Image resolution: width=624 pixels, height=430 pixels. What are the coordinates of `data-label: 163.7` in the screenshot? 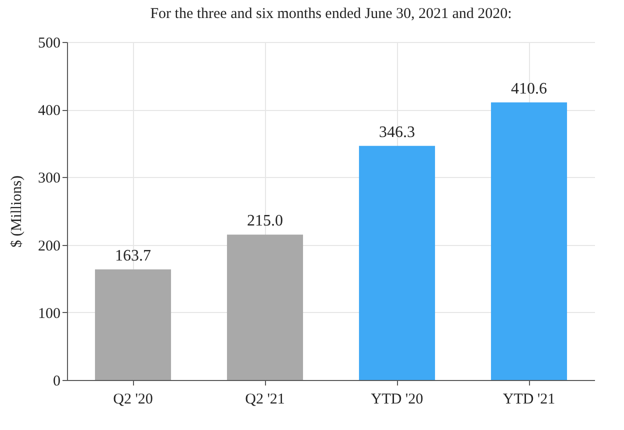 It's located at (133, 255).